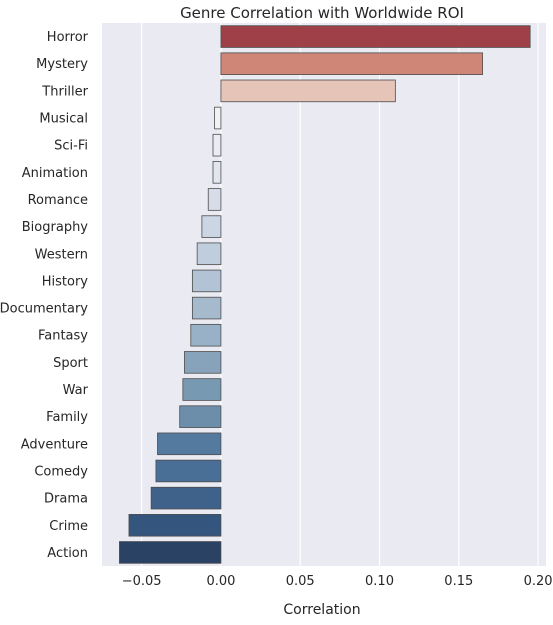  Describe the element at coordinates (189, 444) in the screenshot. I see `bar-adventure` at that location.